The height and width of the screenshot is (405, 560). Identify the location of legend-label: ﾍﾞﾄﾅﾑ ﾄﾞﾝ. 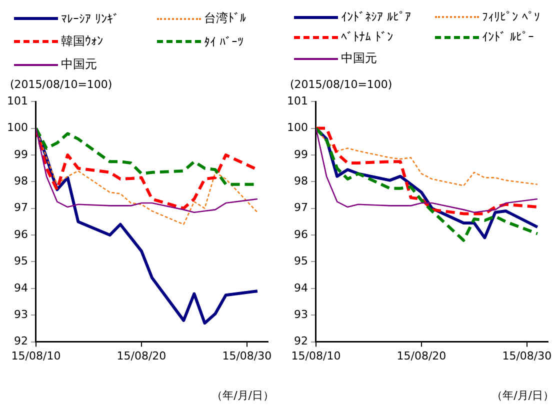
(367, 37).